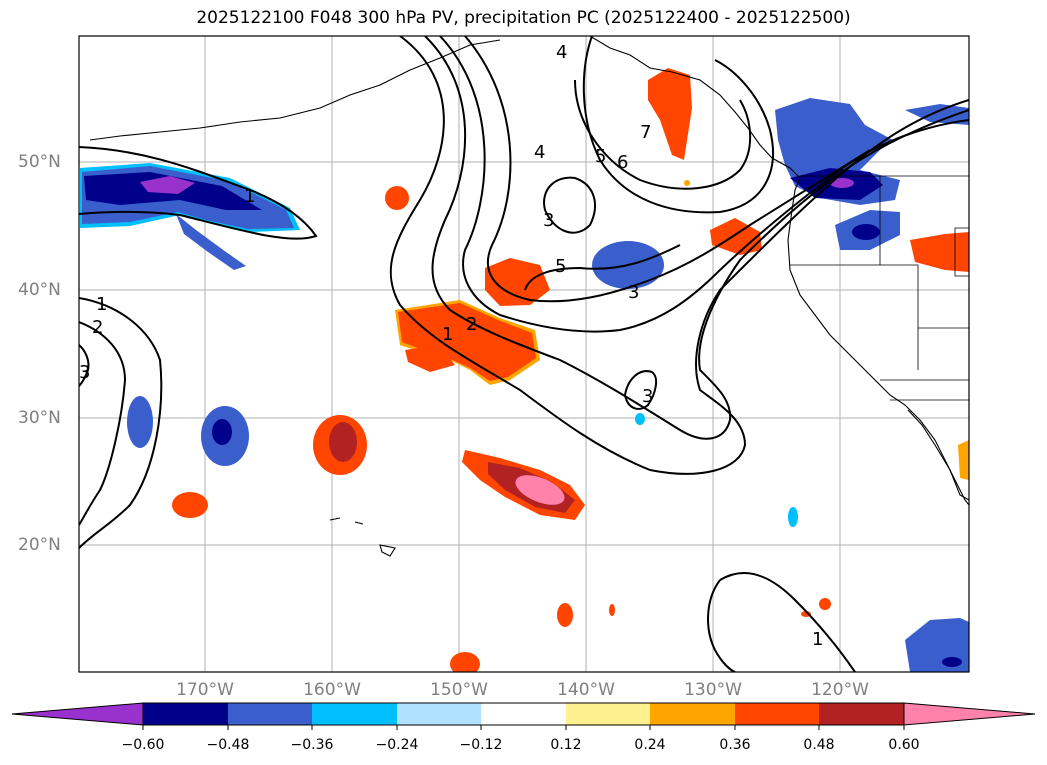 The image size is (1047, 765). I want to click on colorbar-tick: 0.48, so click(819, 745).